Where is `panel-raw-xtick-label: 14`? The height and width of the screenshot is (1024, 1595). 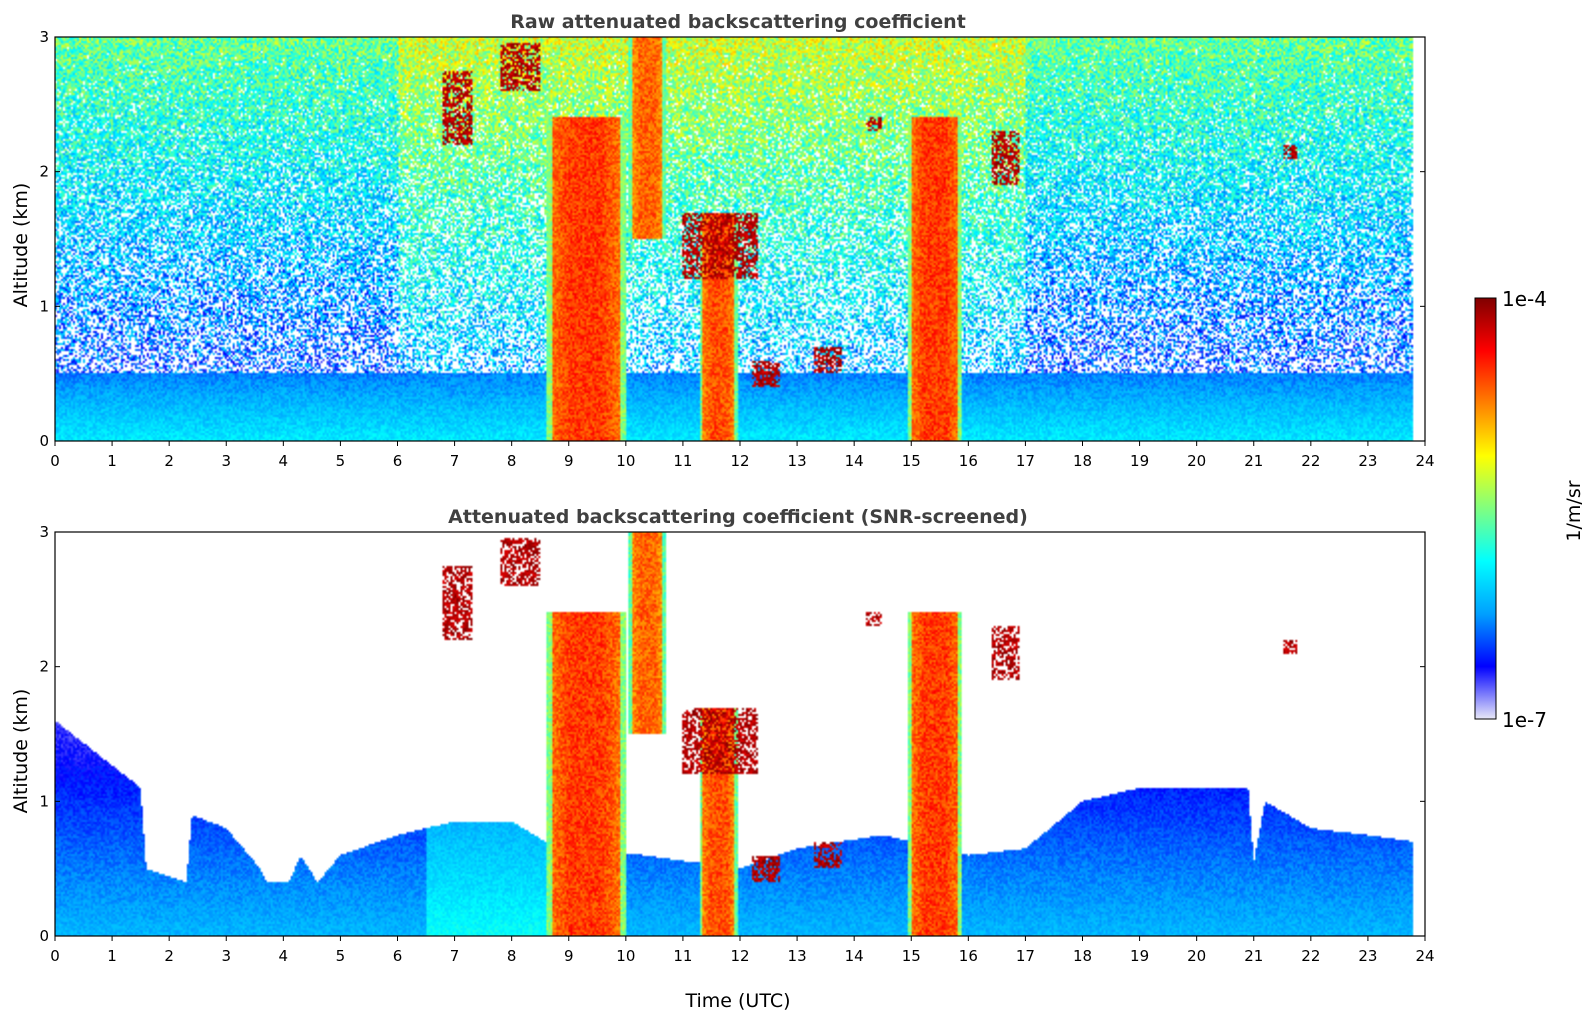
panel-raw-xtick-label: 14 is located at coordinates (854, 461).